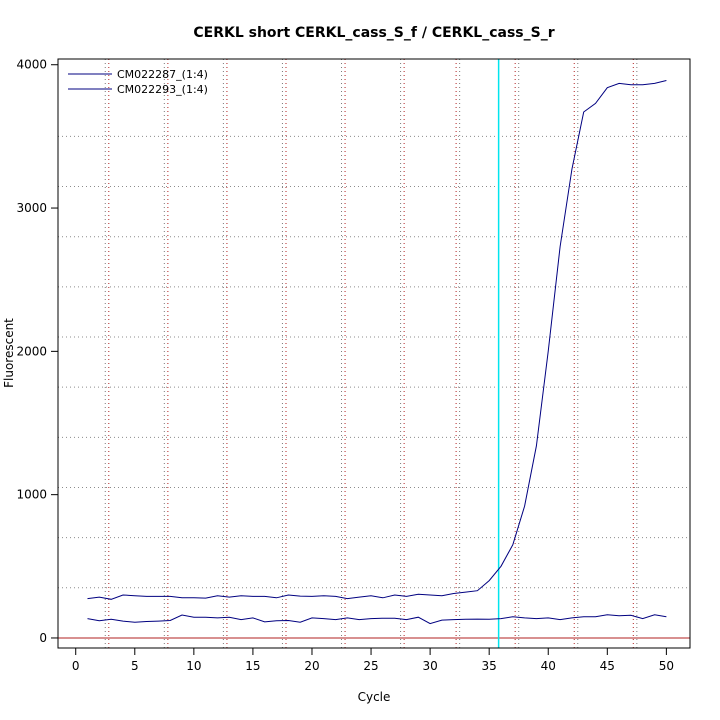  What do you see at coordinates (311, 666) in the screenshot?
I see `x-tick-label: 20` at bounding box center [311, 666].